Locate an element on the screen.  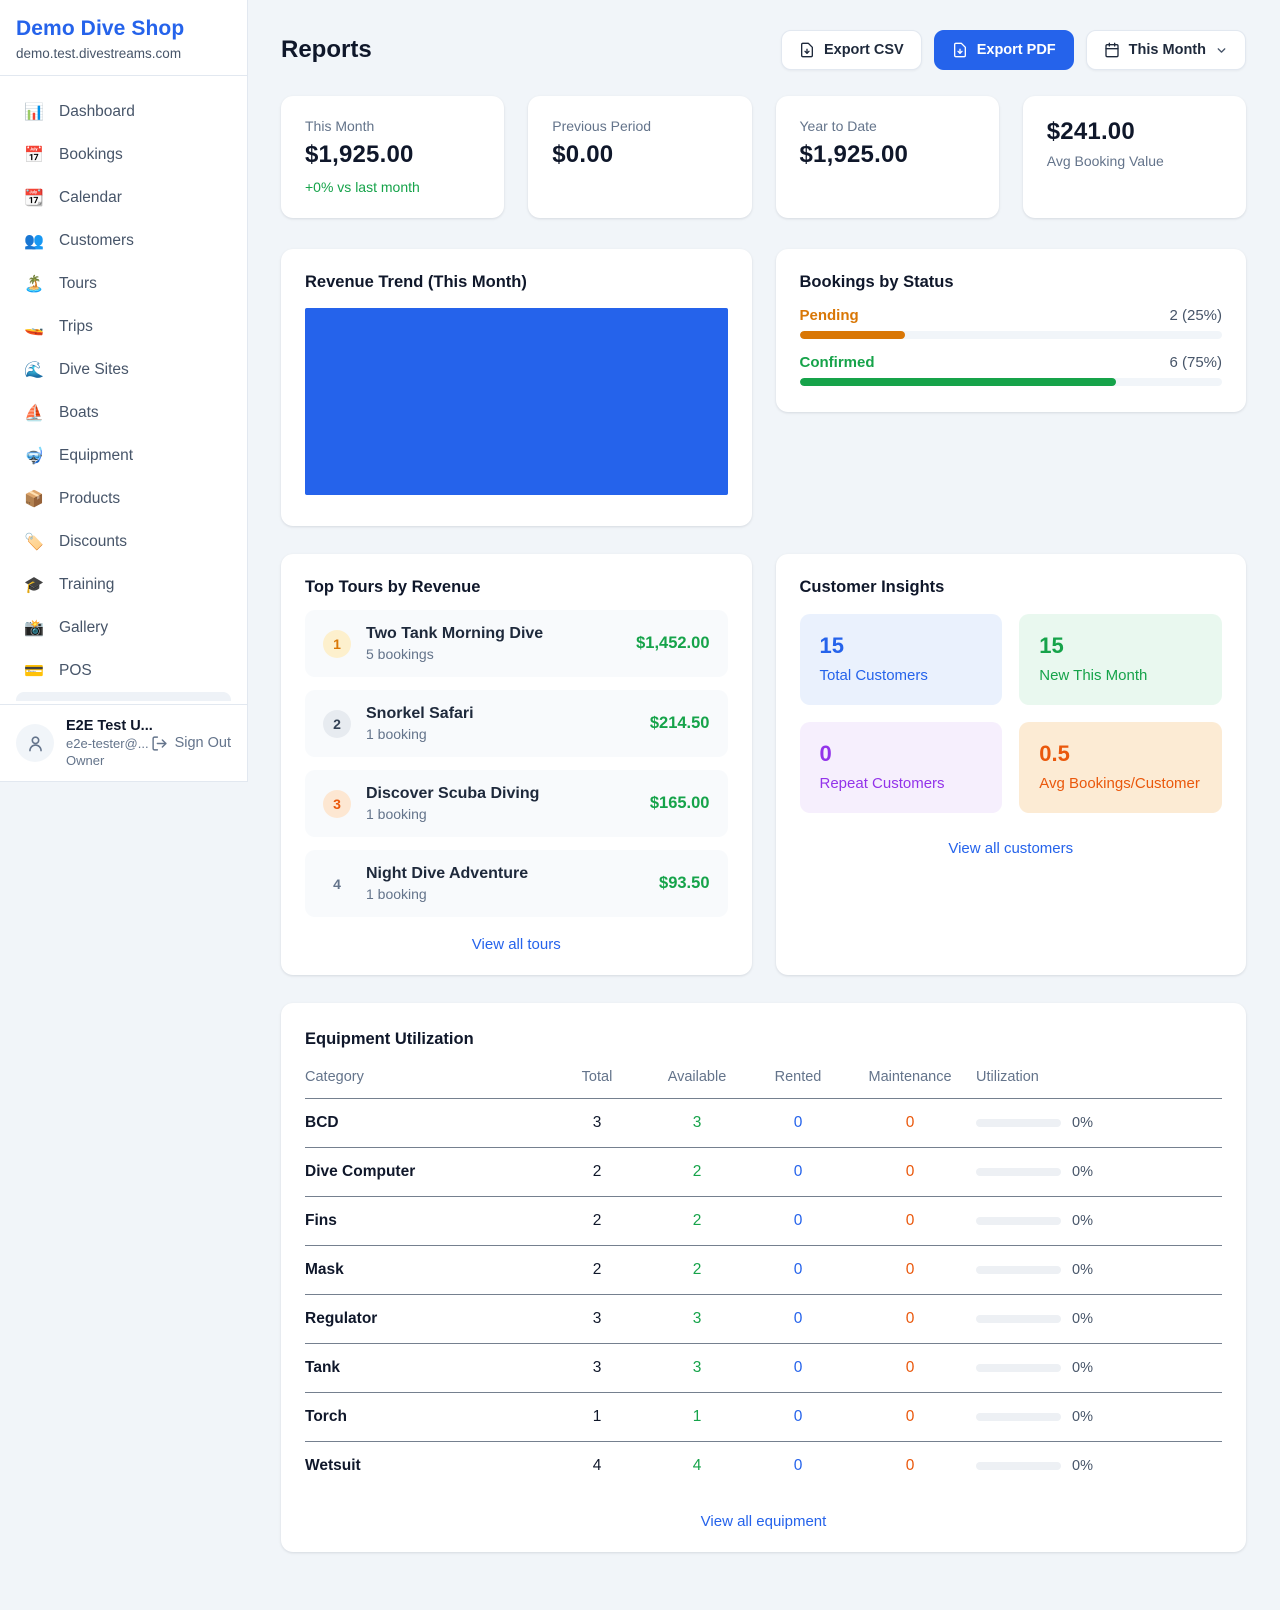
cell-total: 3 is located at coordinates (597, 1367).